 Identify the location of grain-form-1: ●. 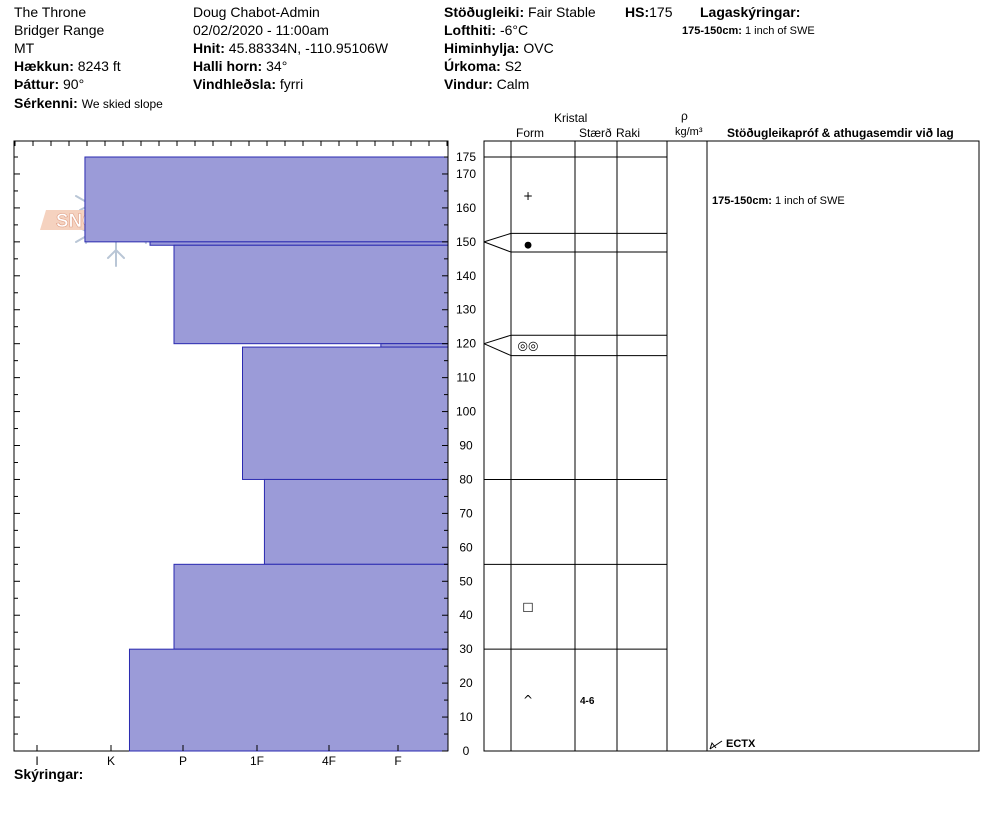
(528, 246).